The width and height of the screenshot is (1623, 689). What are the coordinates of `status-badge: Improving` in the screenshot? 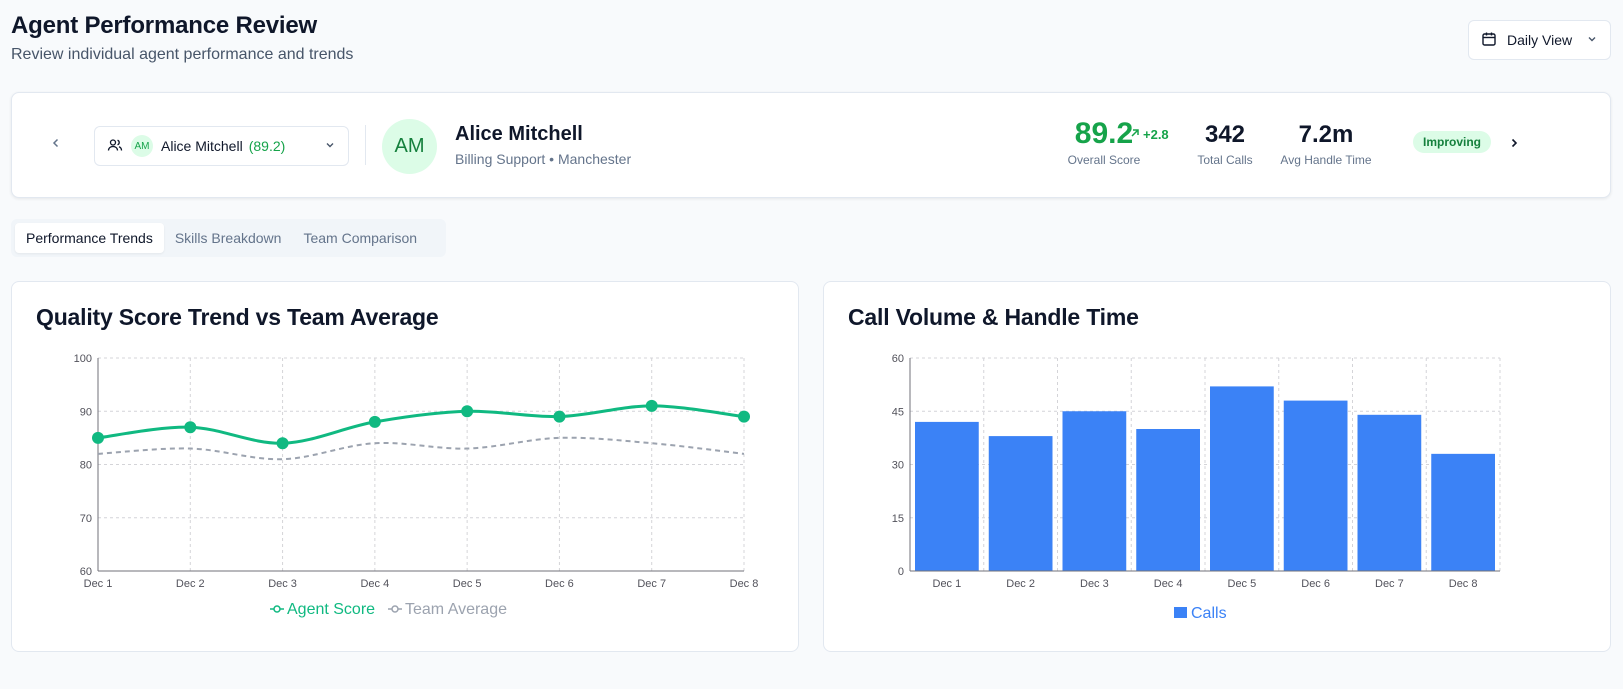 It's located at (1452, 142).